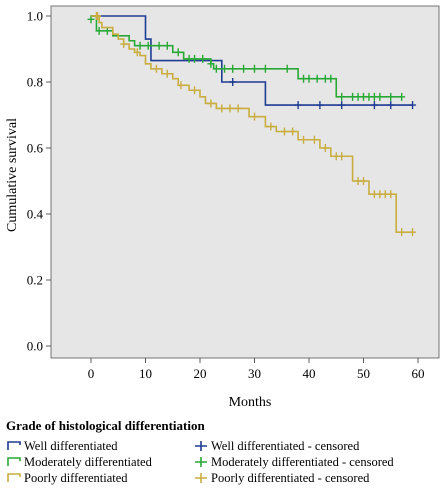 The height and width of the screenshot is (491, 446). What do you see at coordinates (250, 402) in the screenshot?
I see `x-axis-label: Months` at bounding box center [250, 402].